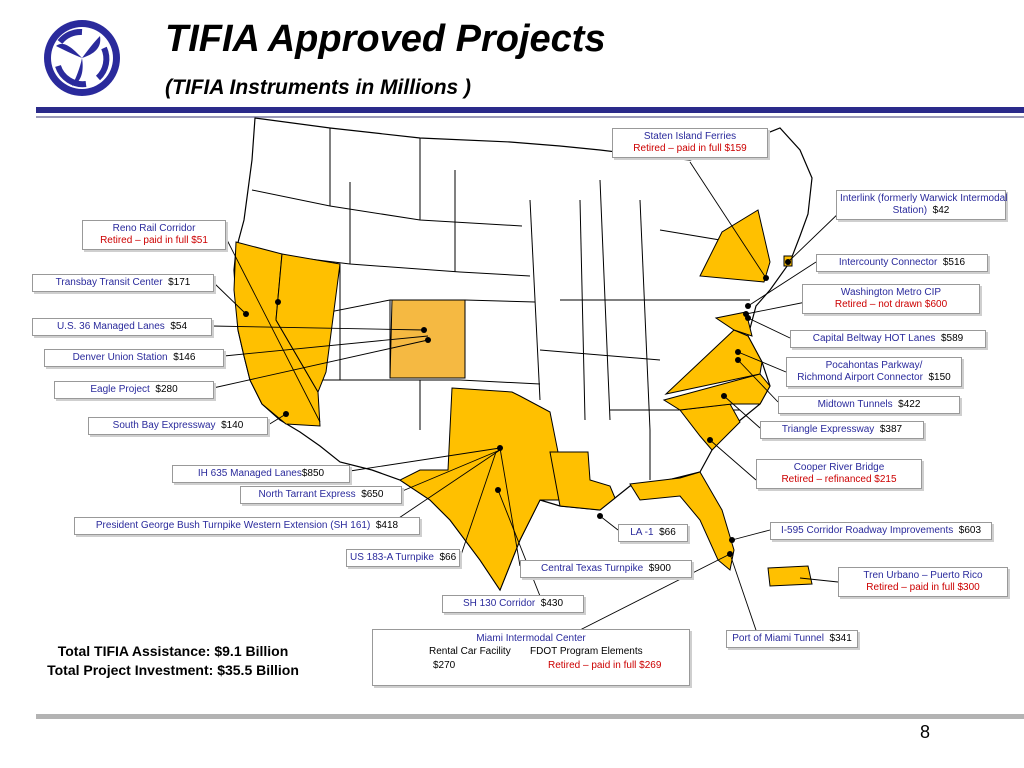 This screenshot has height=768, width=1024. What do you see at coordinates (178, 426) in the screenshot?
I see `label-south-bay-expressway: South Bay Expressway $140` at bounding box center [178, 426].